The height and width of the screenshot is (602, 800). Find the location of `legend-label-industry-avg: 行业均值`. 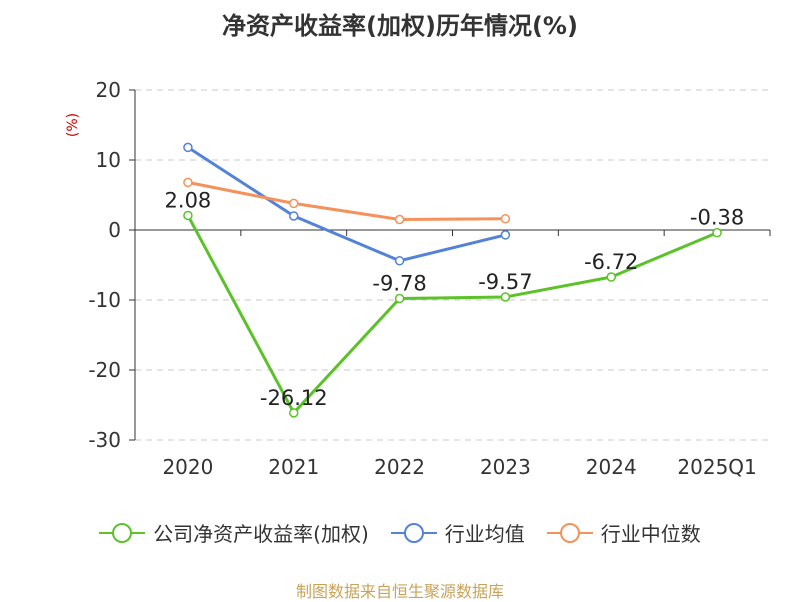

legend-label-industry-avg: 行业均值 is located at coordinates (484, 534).